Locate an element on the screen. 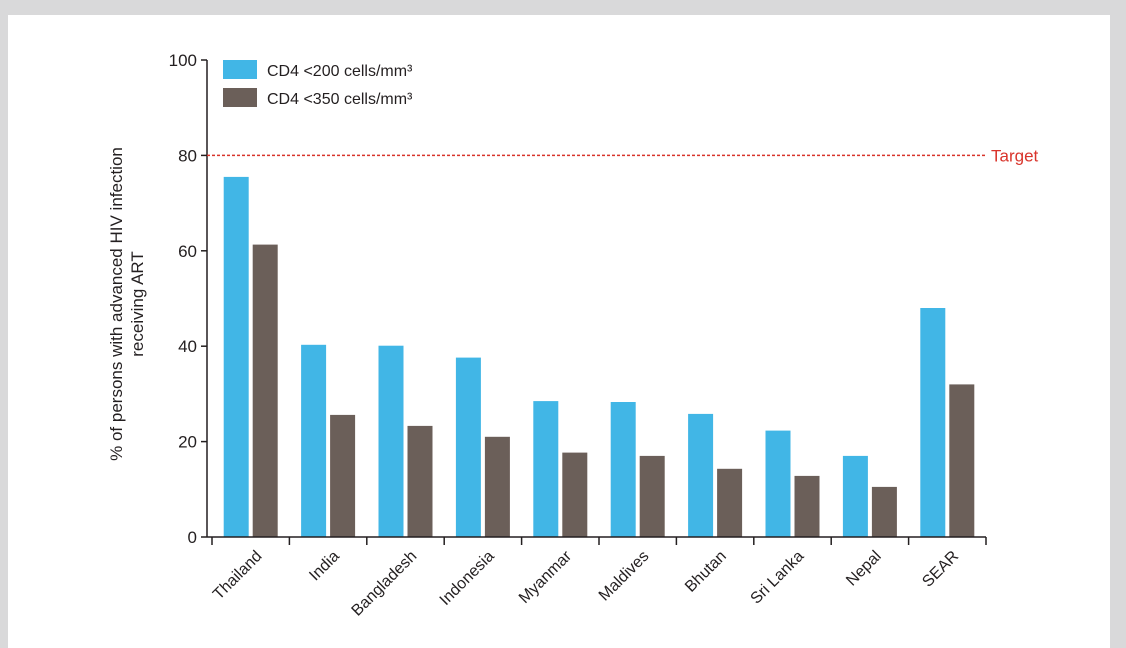  bar-cd4-200-sri-lanka is located at coordinates (778, 483).